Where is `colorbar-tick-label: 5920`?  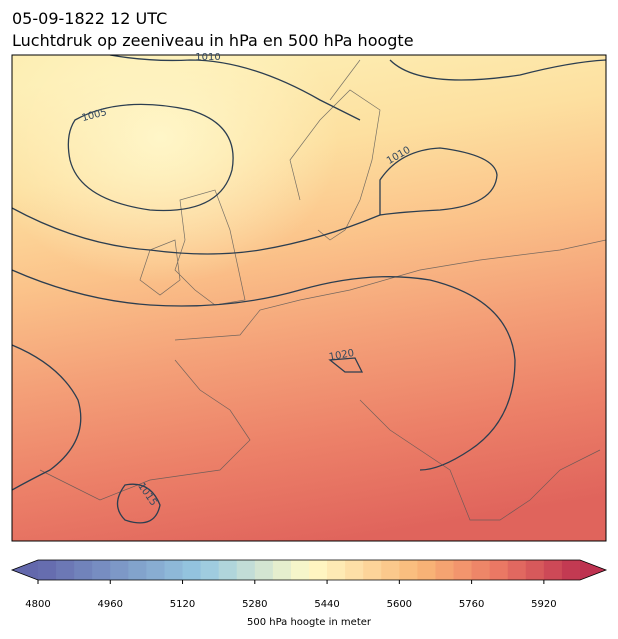
colorbar-tick-label: 5920 is located at coordinates (543, 604).